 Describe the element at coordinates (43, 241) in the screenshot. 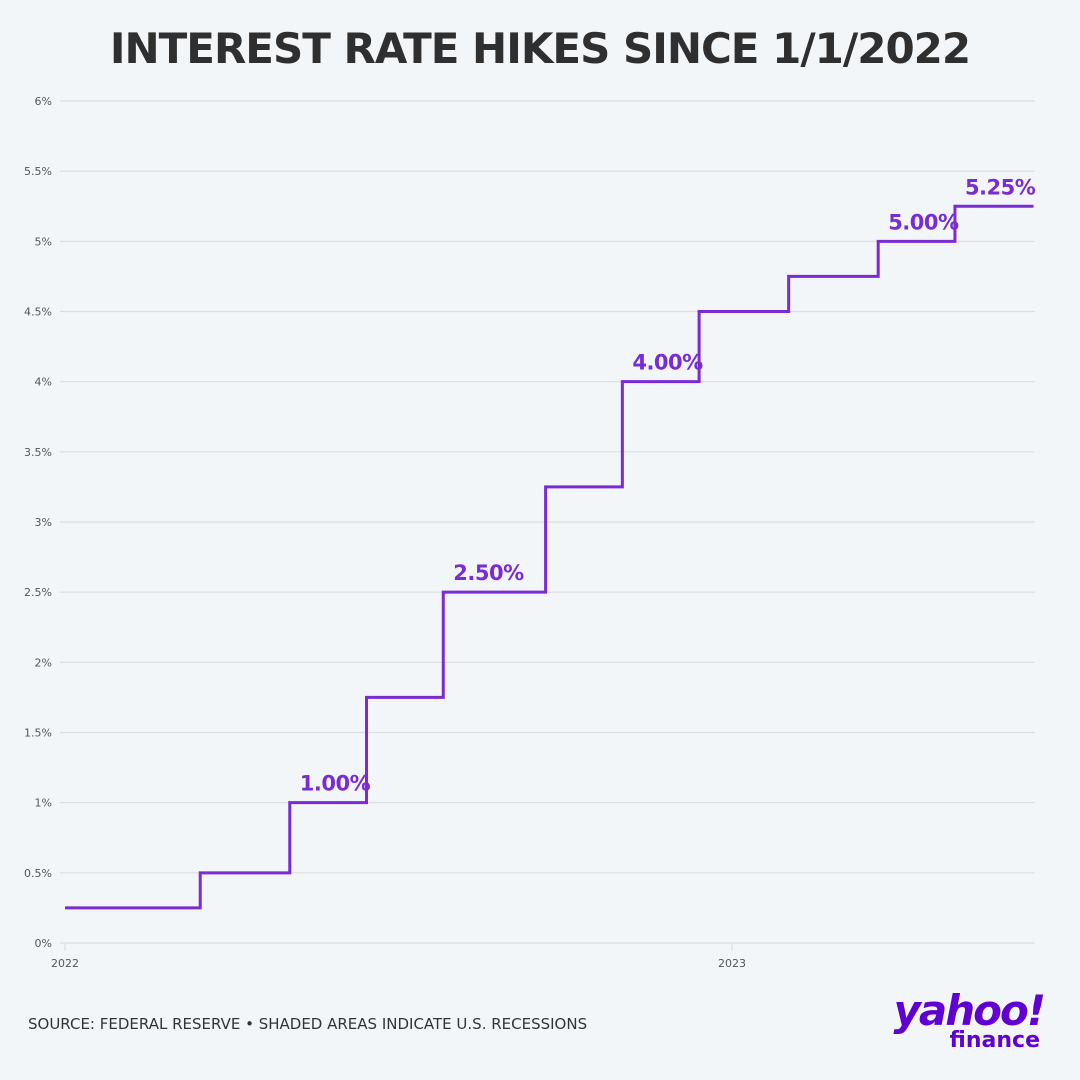

I see `y-tick-label: 5%` at that location.